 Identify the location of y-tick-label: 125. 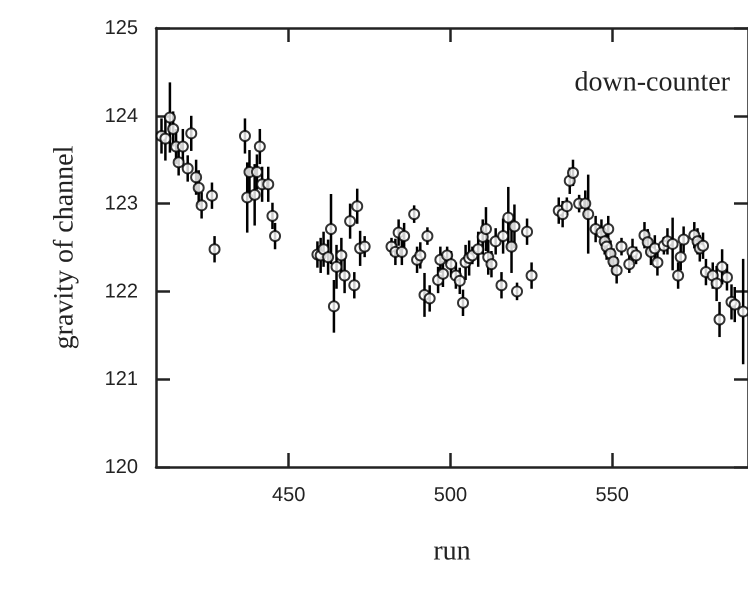
(121, 28).